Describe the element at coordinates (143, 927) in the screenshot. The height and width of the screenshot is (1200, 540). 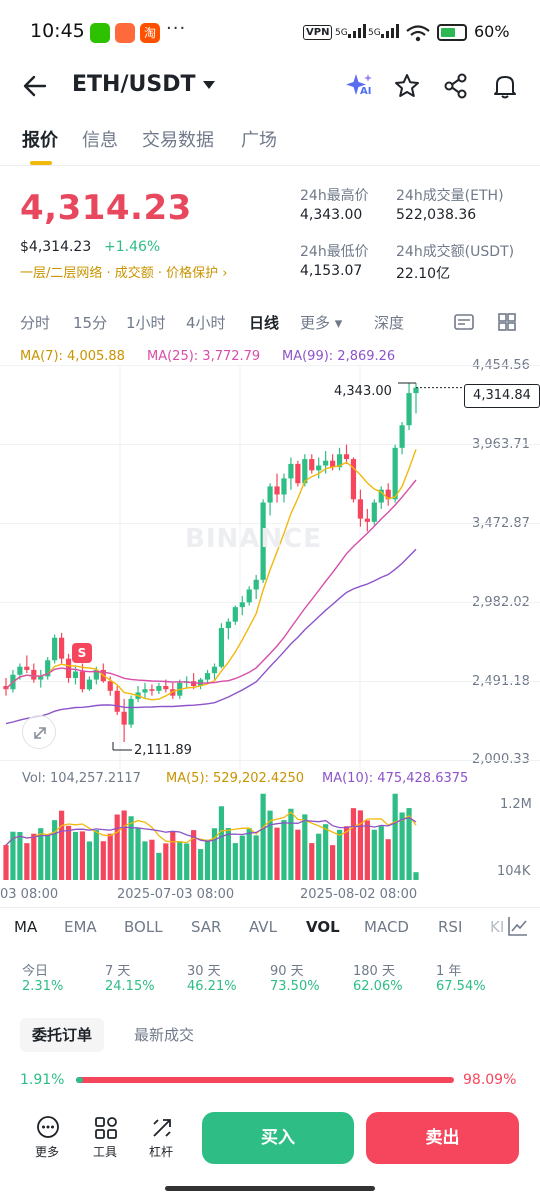
I see `indicator-boll: BOLL` at that location.